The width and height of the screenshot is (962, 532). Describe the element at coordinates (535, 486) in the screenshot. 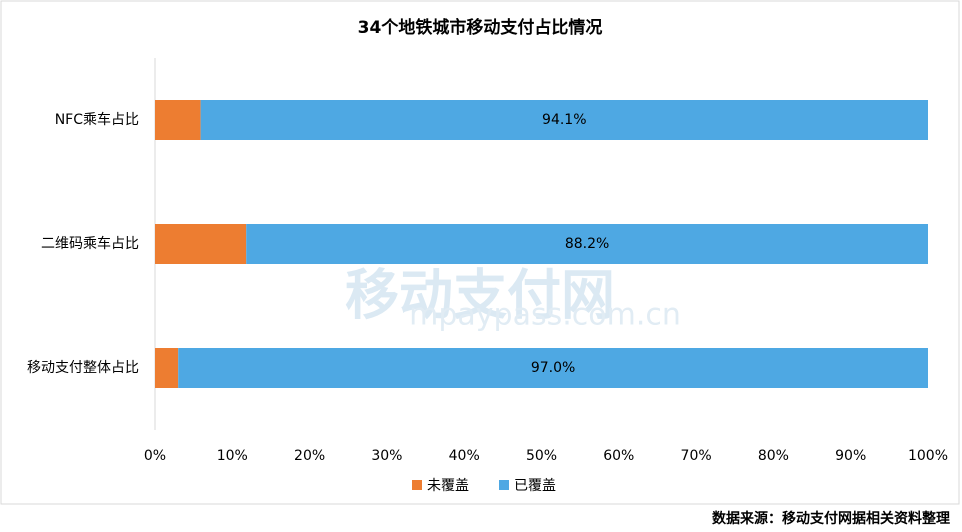

I see `legend-label: 已覆盖` at that location.